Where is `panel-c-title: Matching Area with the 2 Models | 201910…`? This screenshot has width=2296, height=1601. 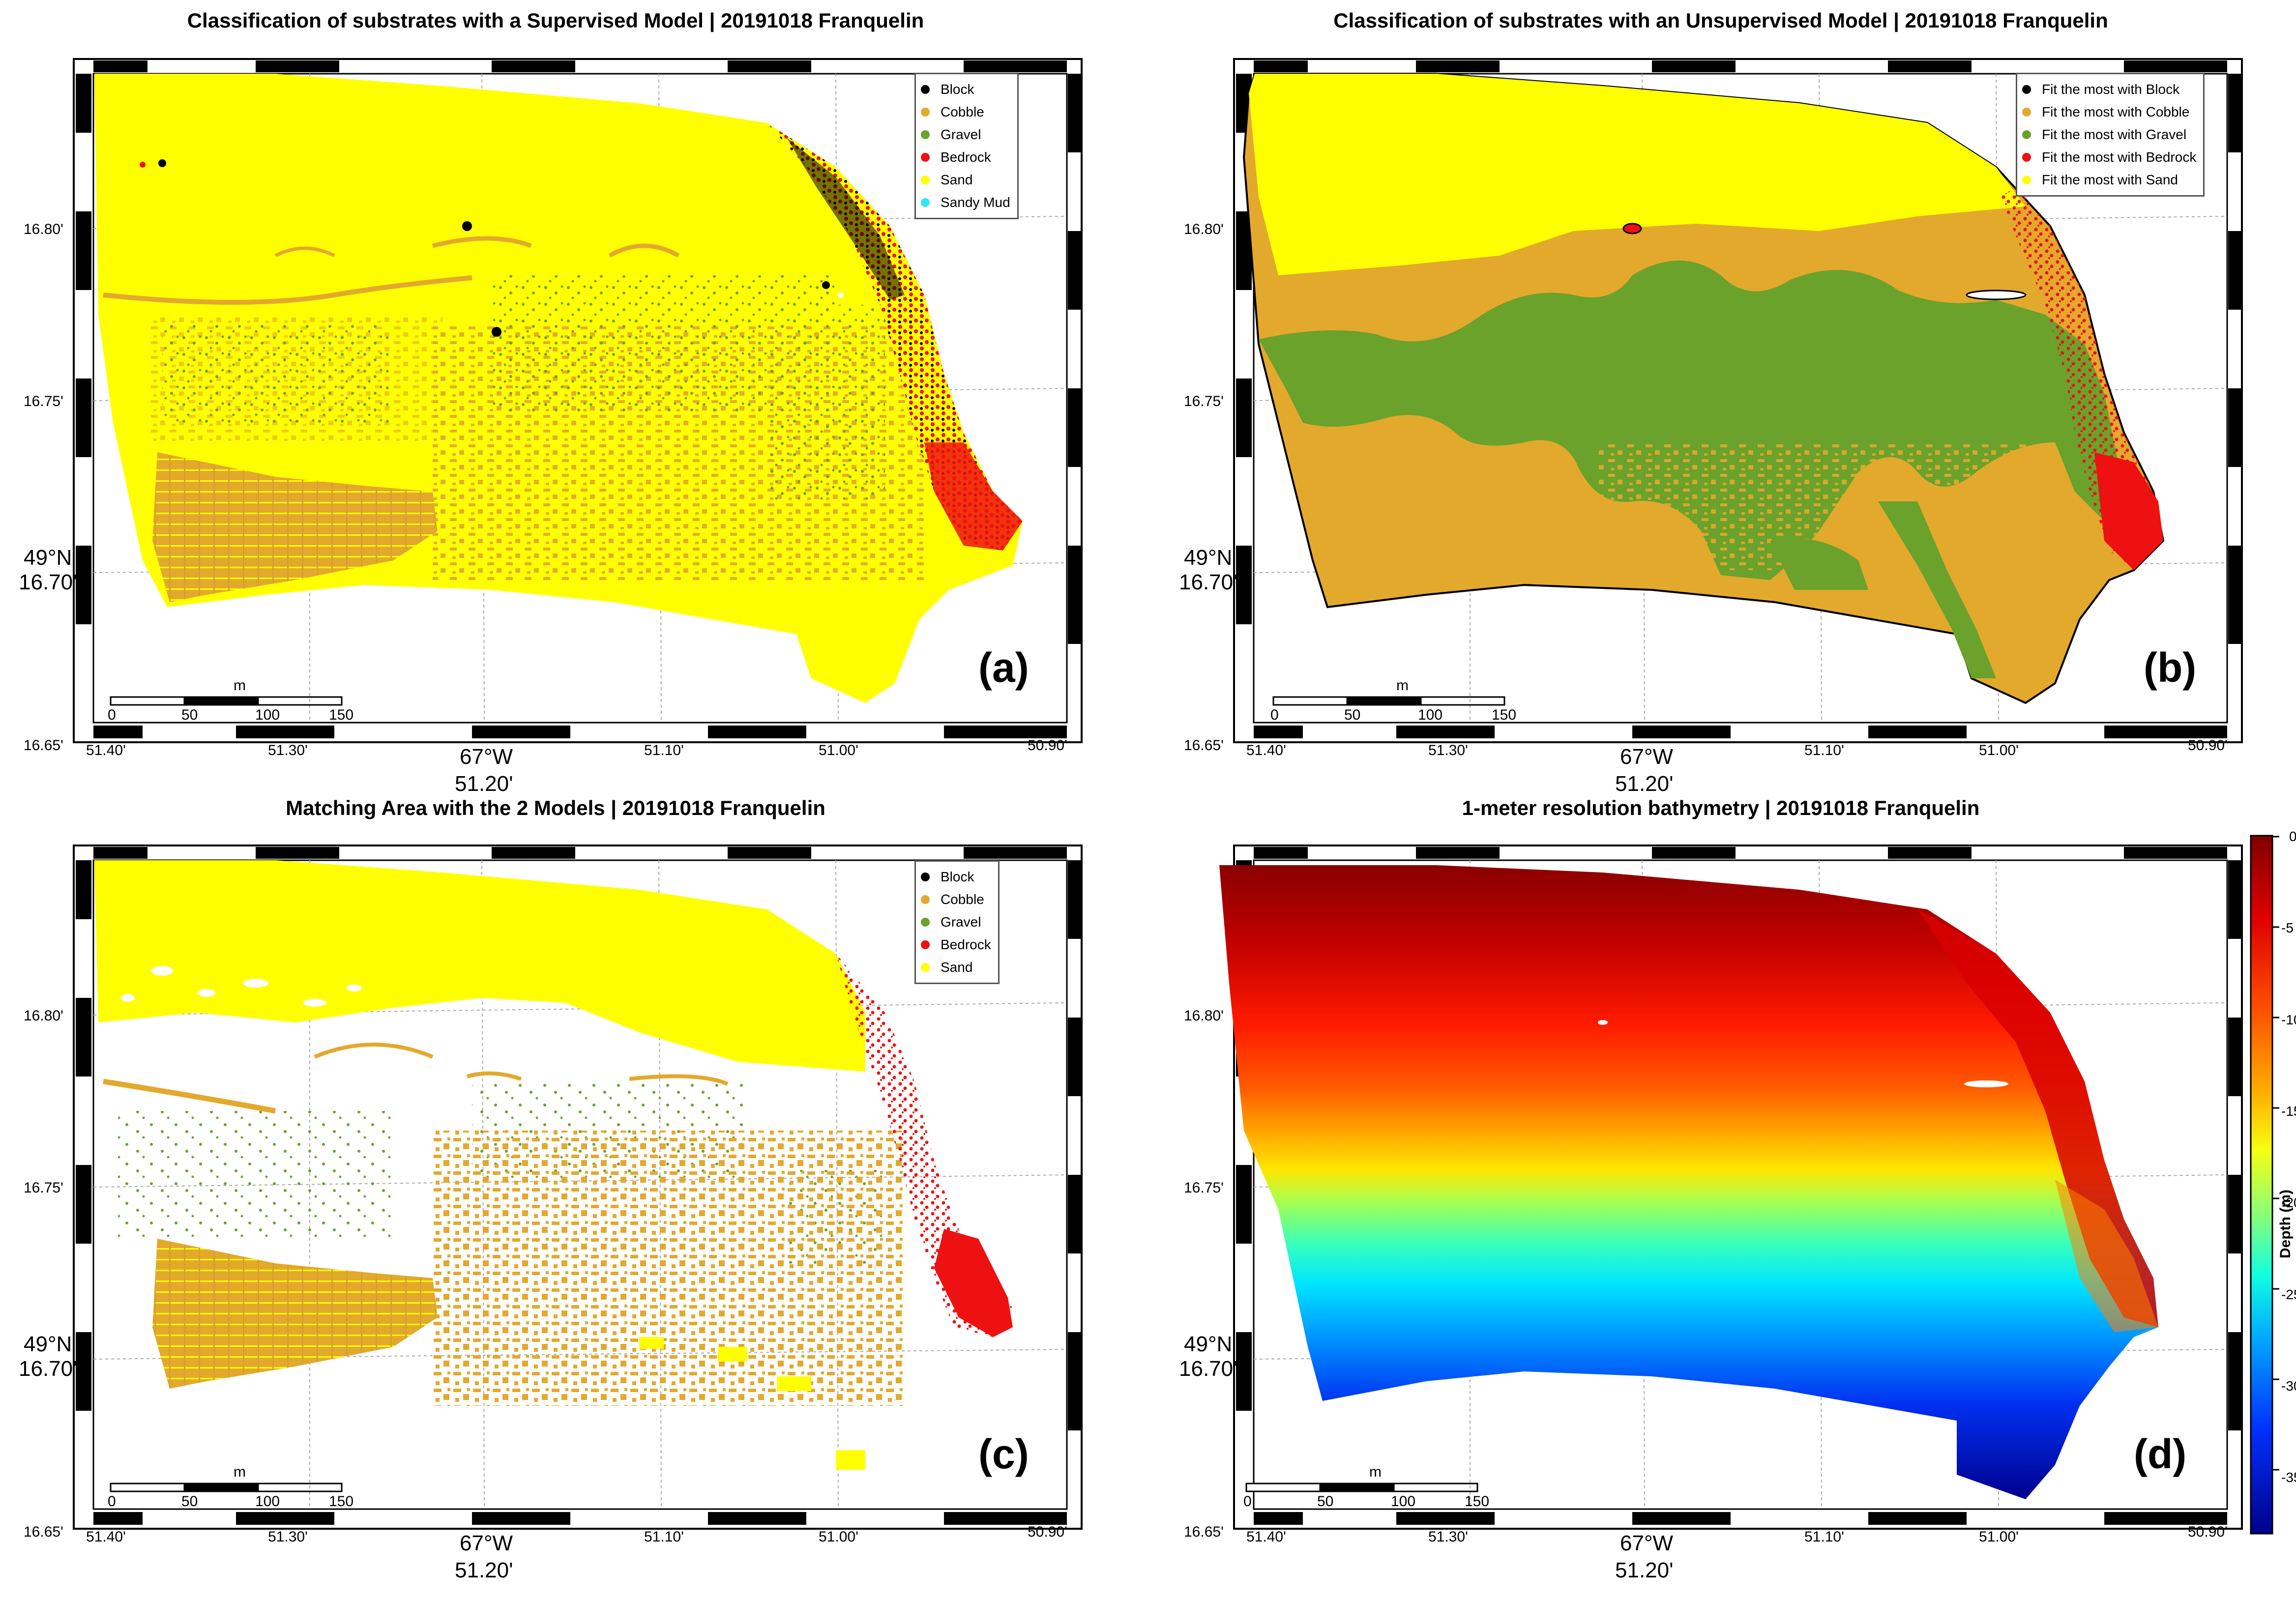 panel-c-title: Matching Area with the 2 Models | 201910… is located at coordinates (555, 807).